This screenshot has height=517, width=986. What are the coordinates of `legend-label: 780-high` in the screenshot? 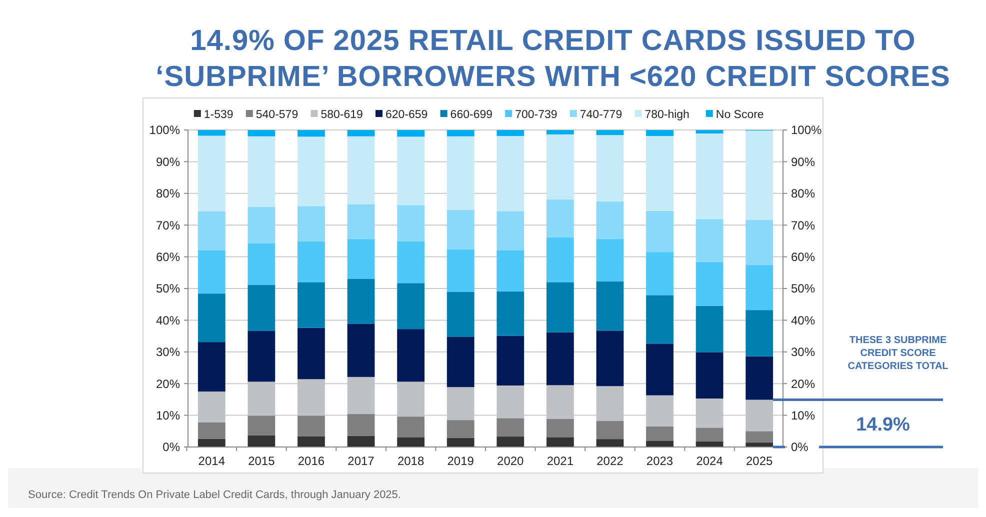 It's located at (667, 115).